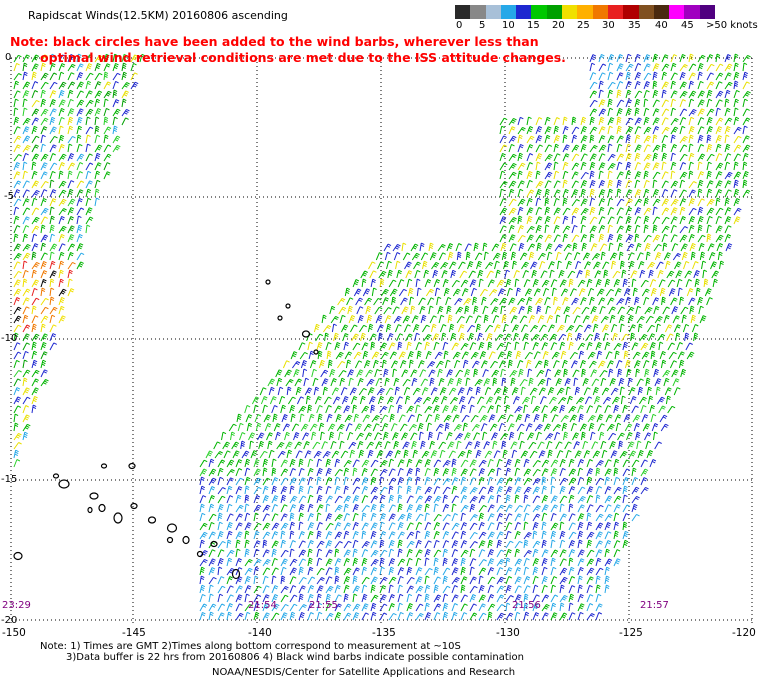 This screenshot has width=760, height=688. I want to click on colorbar-label: 10, so click(508, 25).